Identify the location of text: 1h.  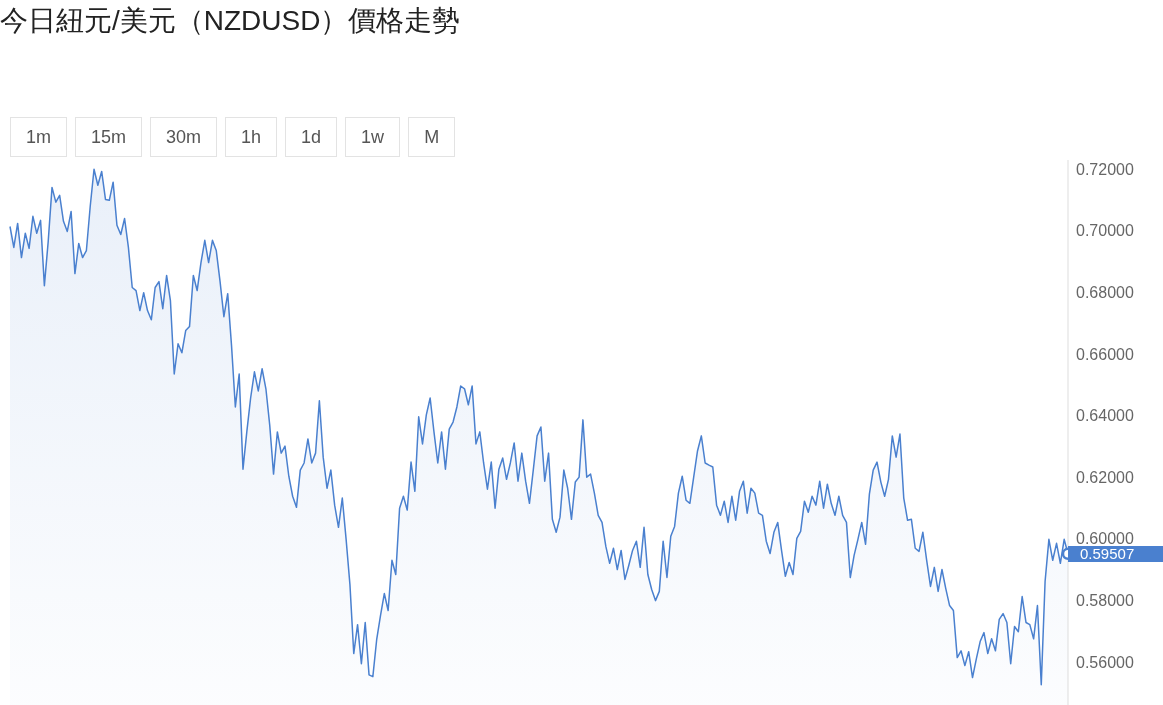
(251, 137).